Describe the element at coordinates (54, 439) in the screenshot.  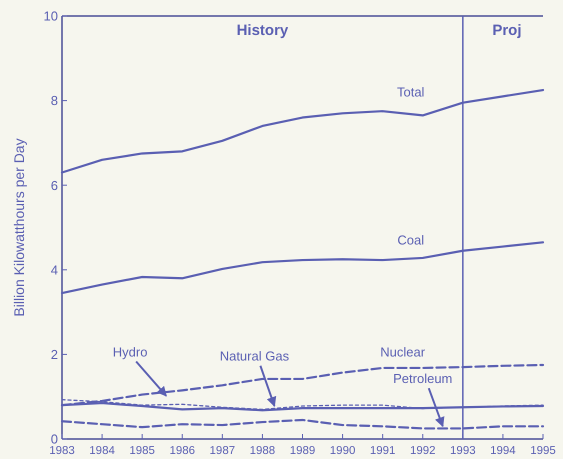
I see `y-tick-label: 0` at that location.